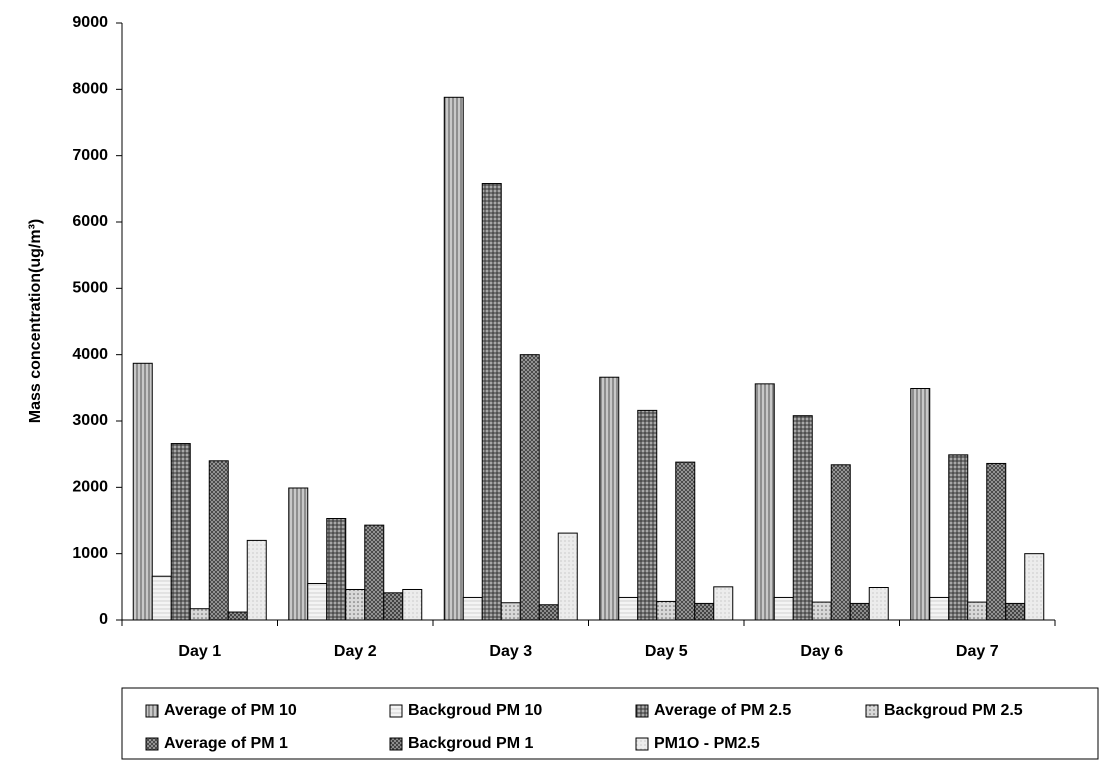 This screenshot has width=1099, height=765. Describe the element at coordinates (722, 710) in the screenshot. I see `legend-label: Average of PM 2.5` at that location.